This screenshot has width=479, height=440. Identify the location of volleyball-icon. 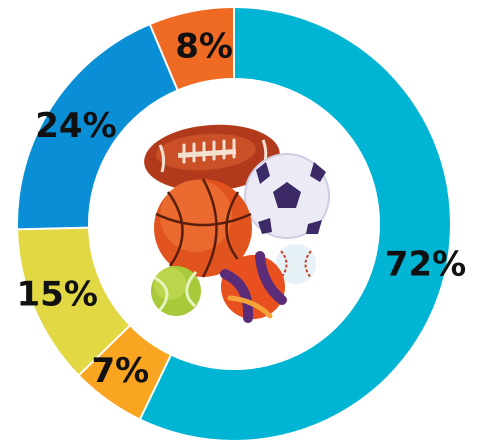
(253, 287).